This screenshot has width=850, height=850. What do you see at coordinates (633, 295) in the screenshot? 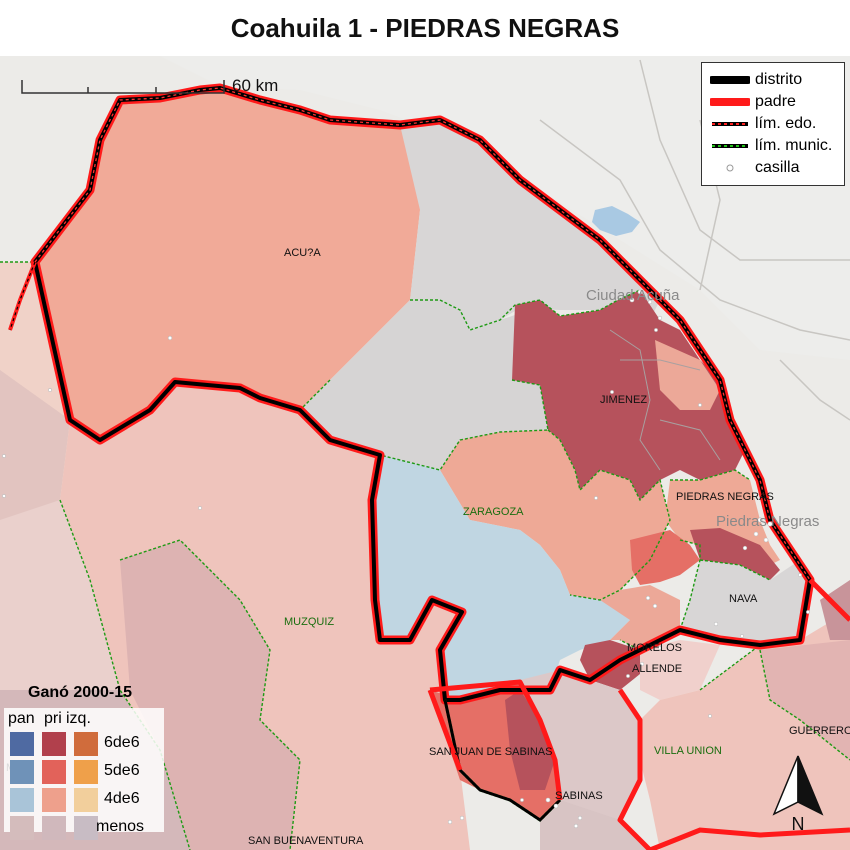
I see `city-label-acuna: Ciudad Acuña` at bounding box center [633, 295].